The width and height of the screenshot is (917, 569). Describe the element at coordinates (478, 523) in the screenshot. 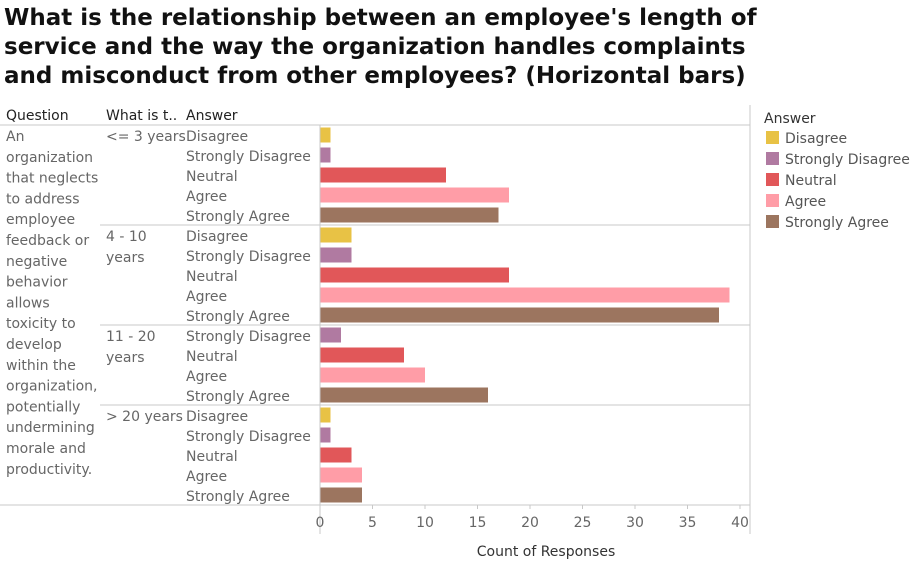

I see `x-tick-label: 15` at that location.